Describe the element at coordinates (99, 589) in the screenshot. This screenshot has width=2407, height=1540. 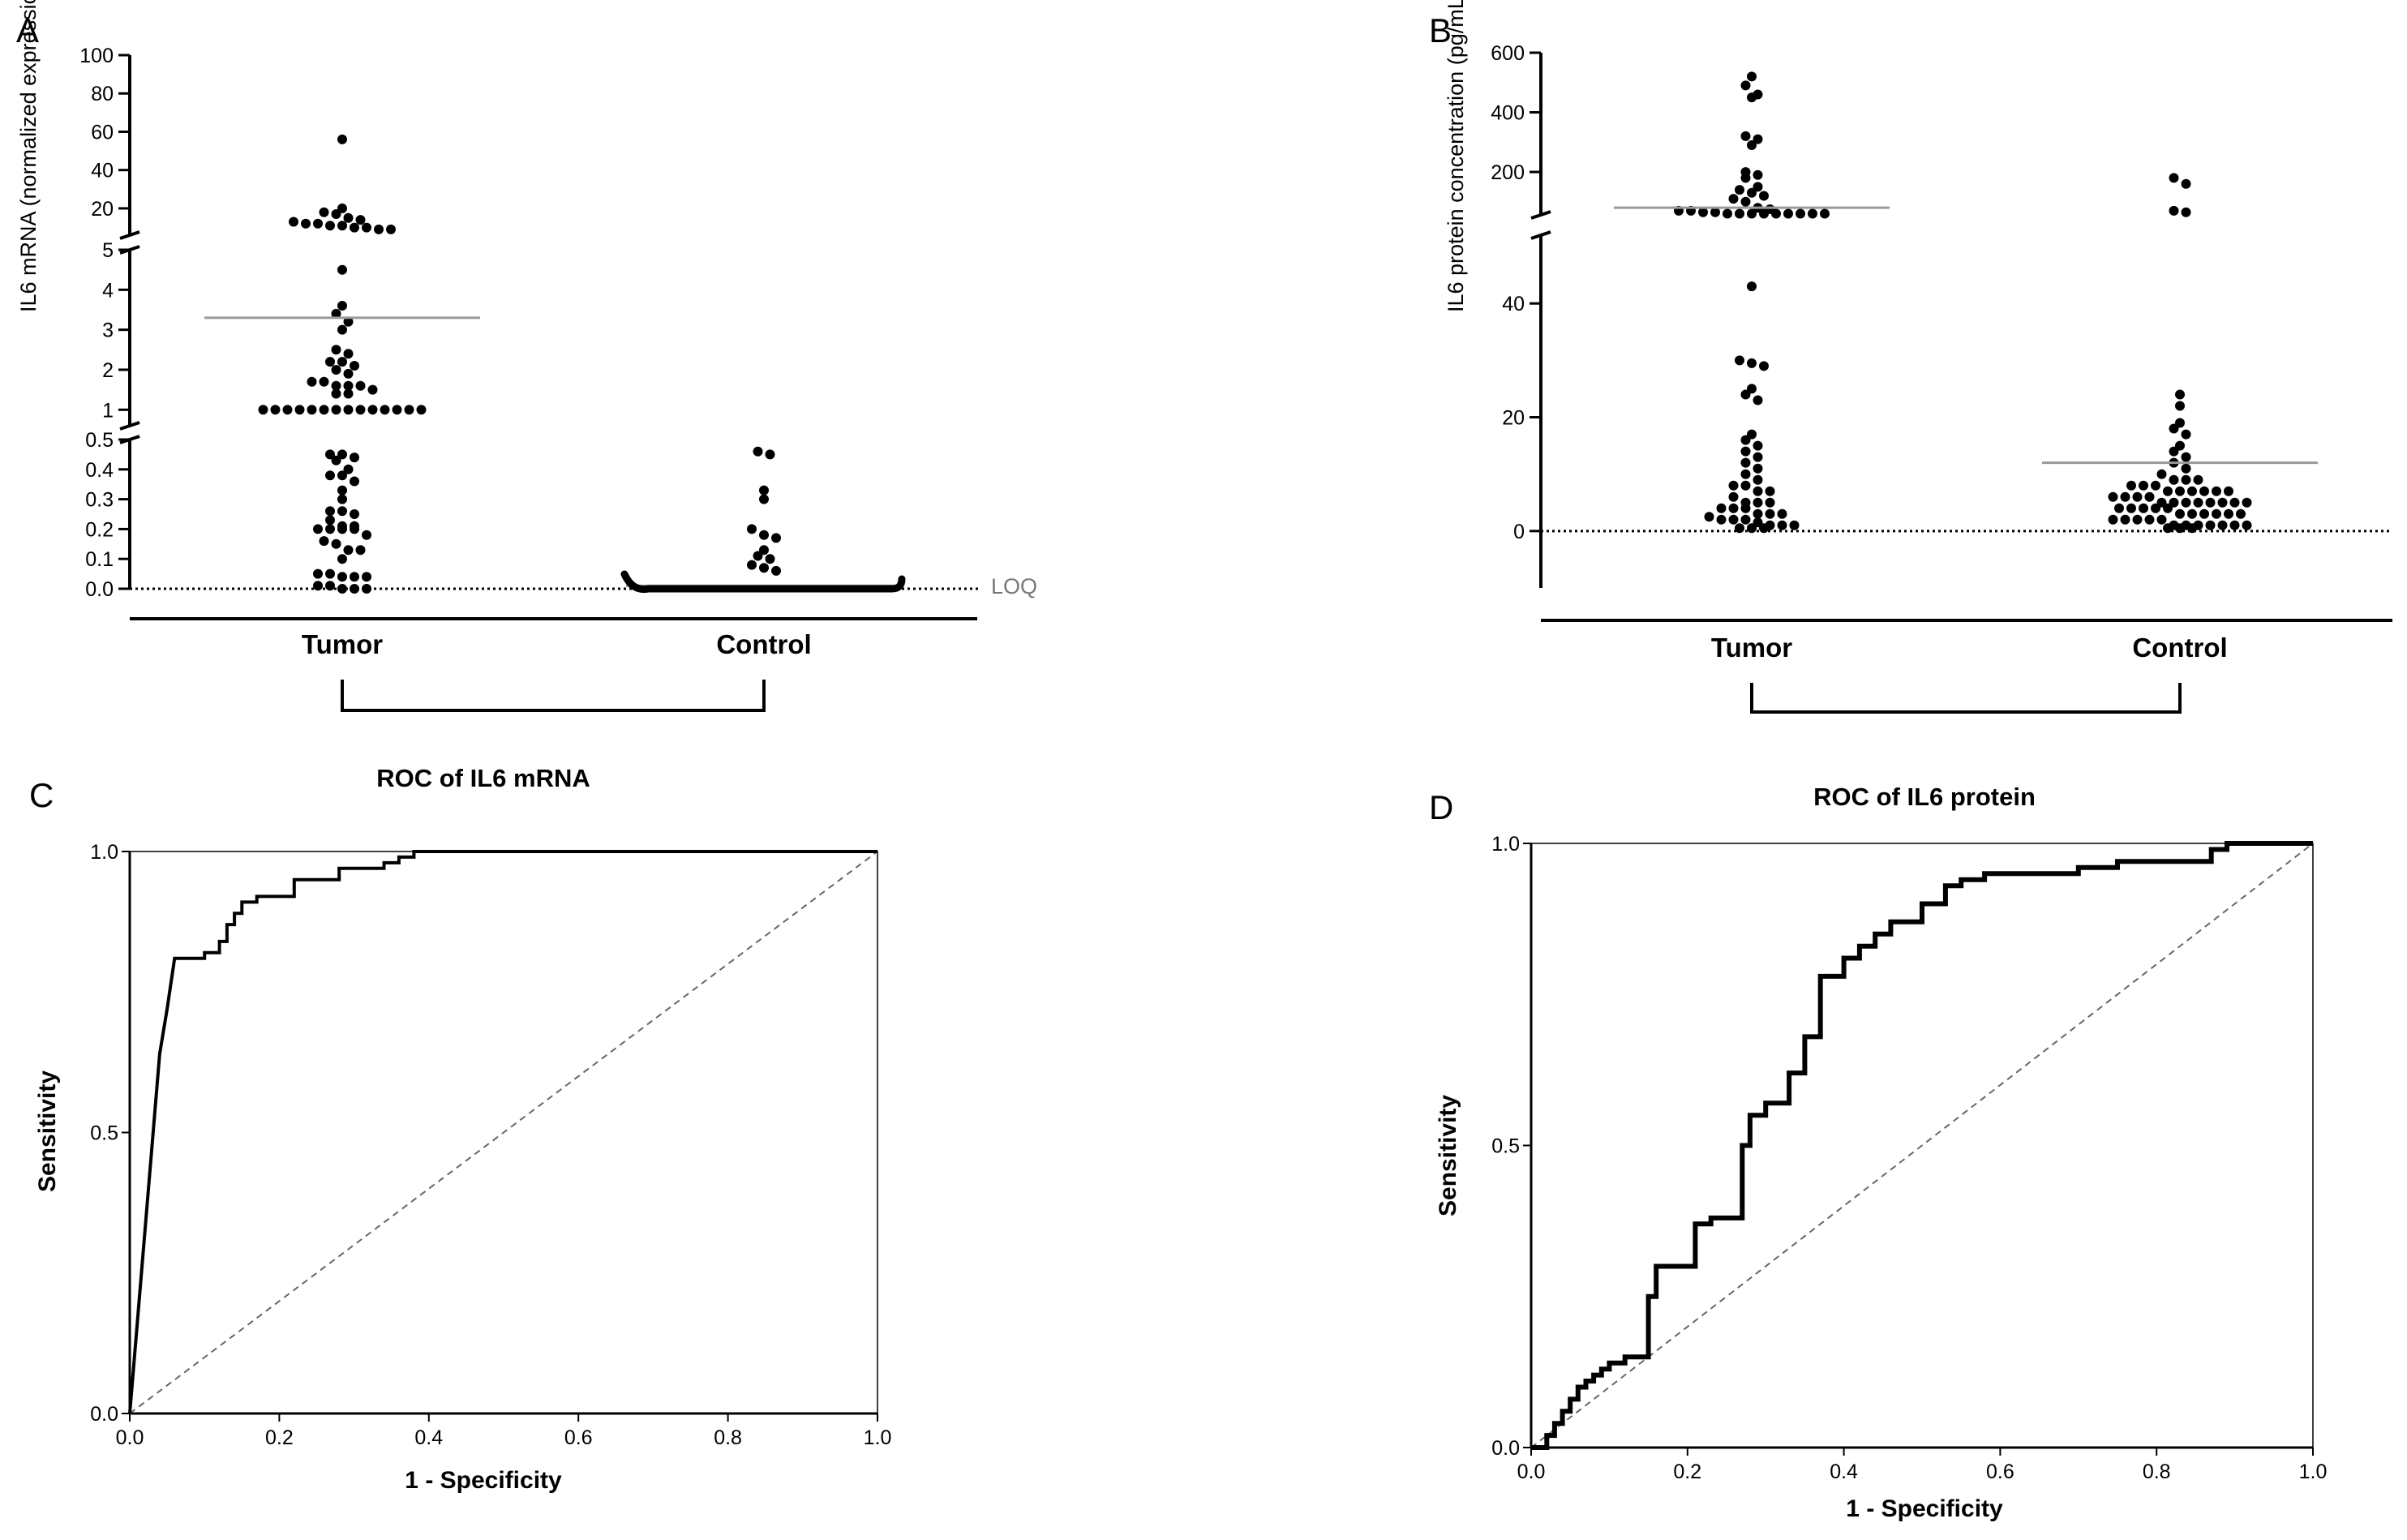
I see `panel-a-y-tick-label: 0.0` at that location.